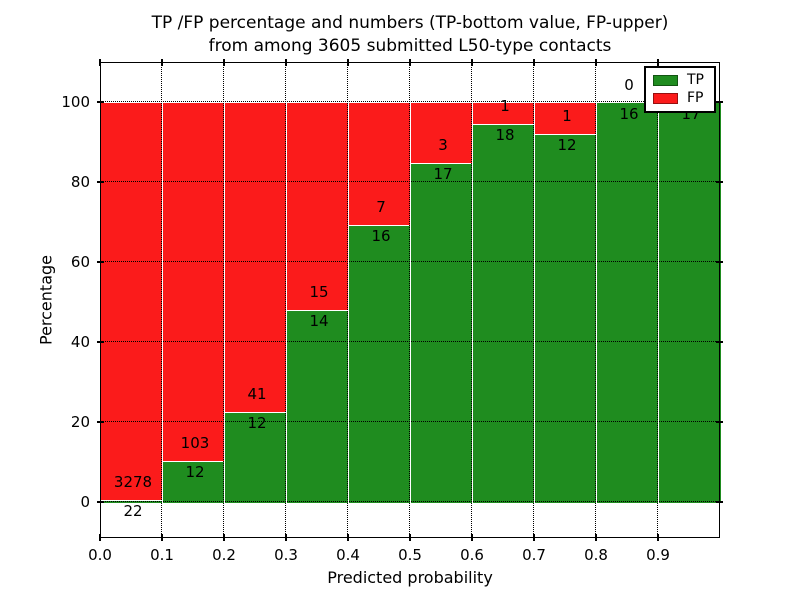 The height and width of the screenshot is (600, 800). I want to click on fp-count-label: 103, so click(195, 443).